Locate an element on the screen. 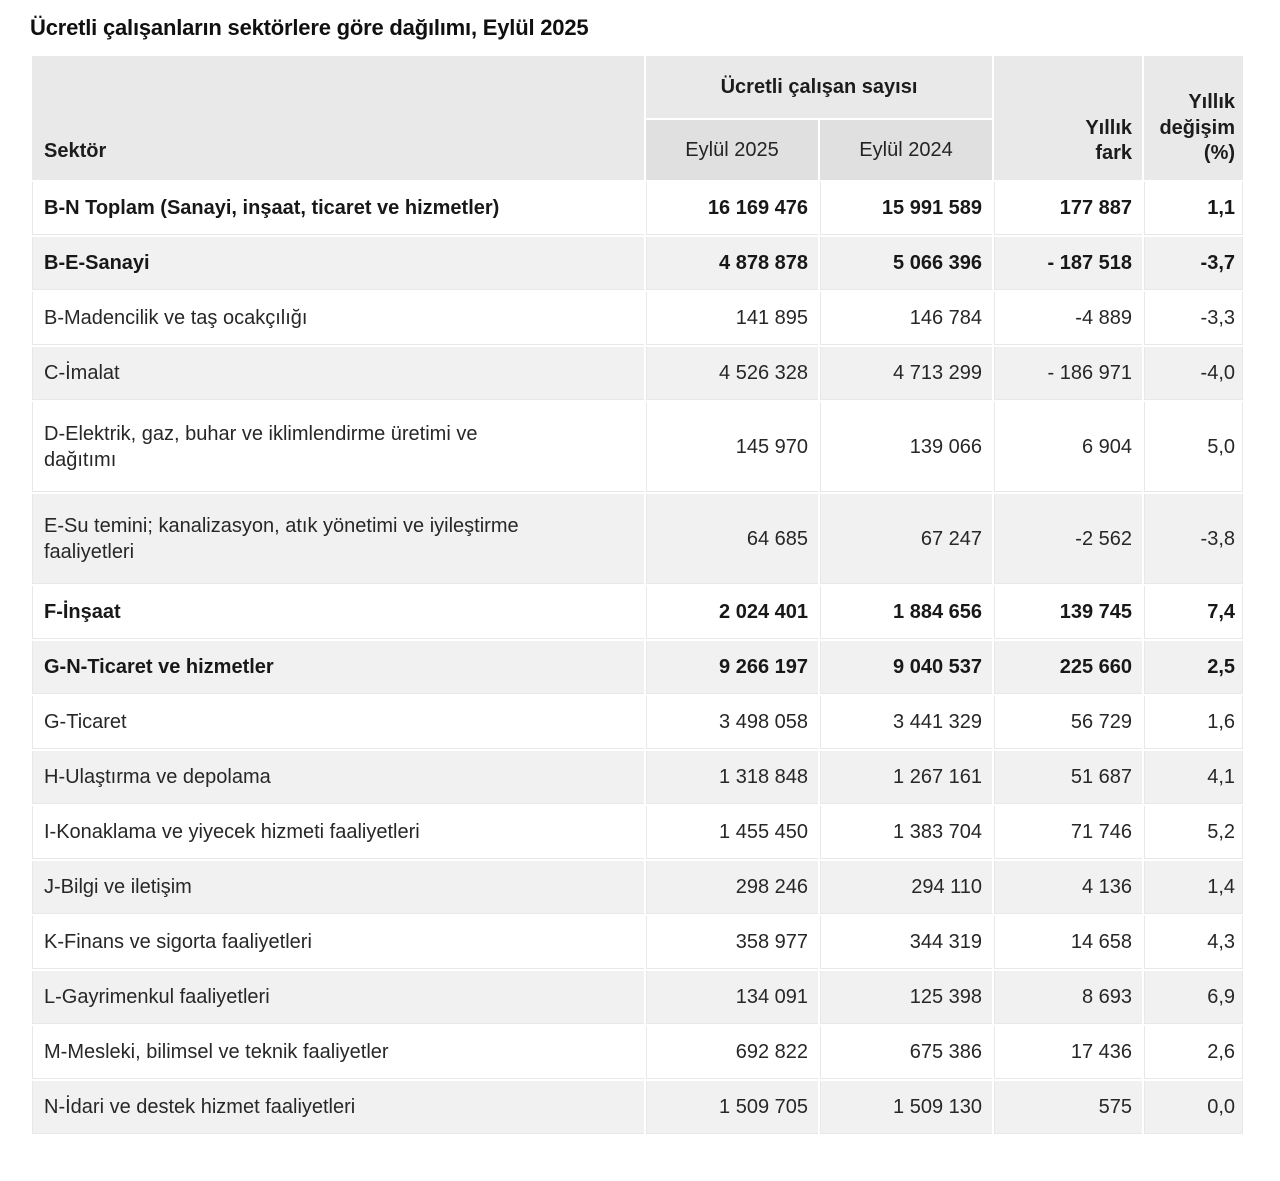 The image size is (1280, 1181). value-2024-cell: 139 066 is located at coordinates (906, 447).